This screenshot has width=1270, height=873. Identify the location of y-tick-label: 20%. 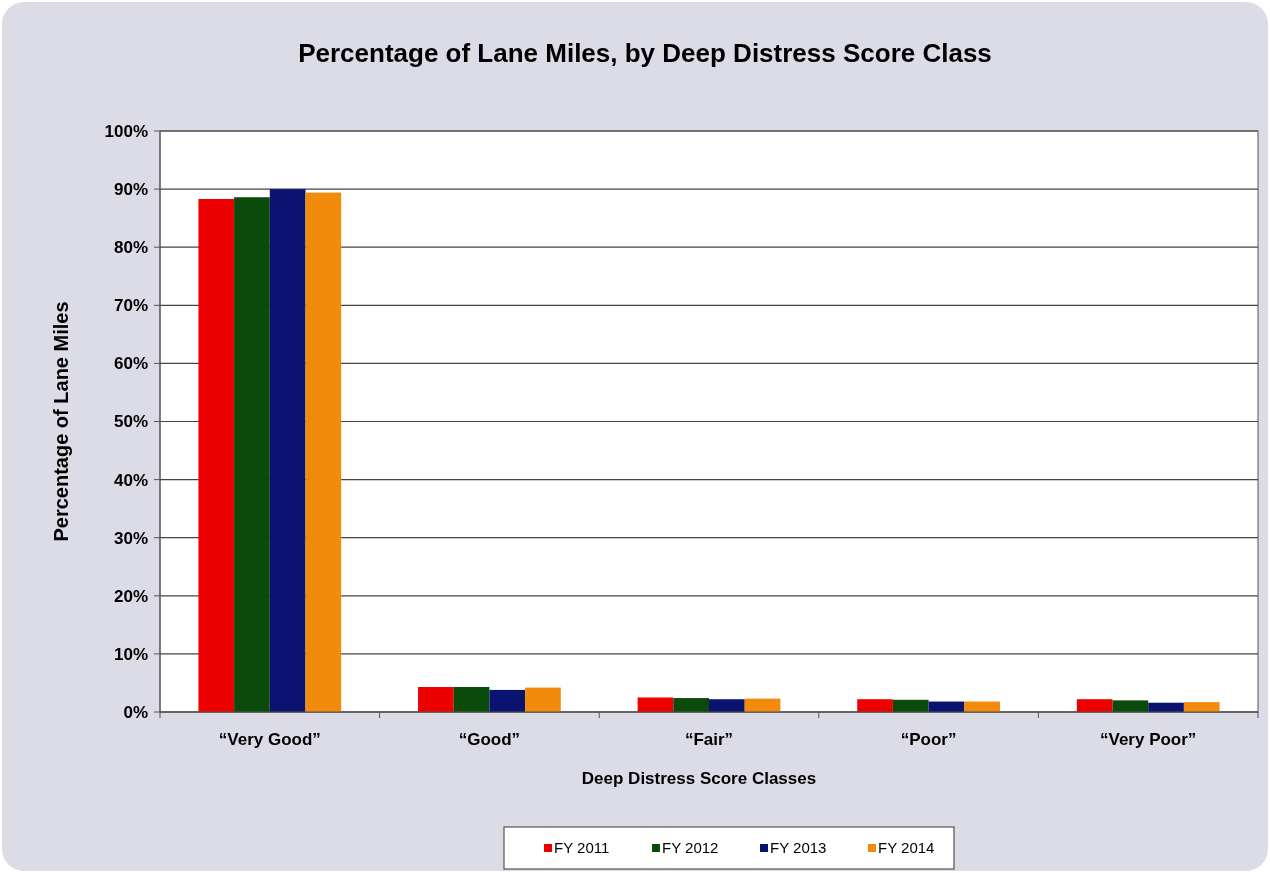
(130, 596).